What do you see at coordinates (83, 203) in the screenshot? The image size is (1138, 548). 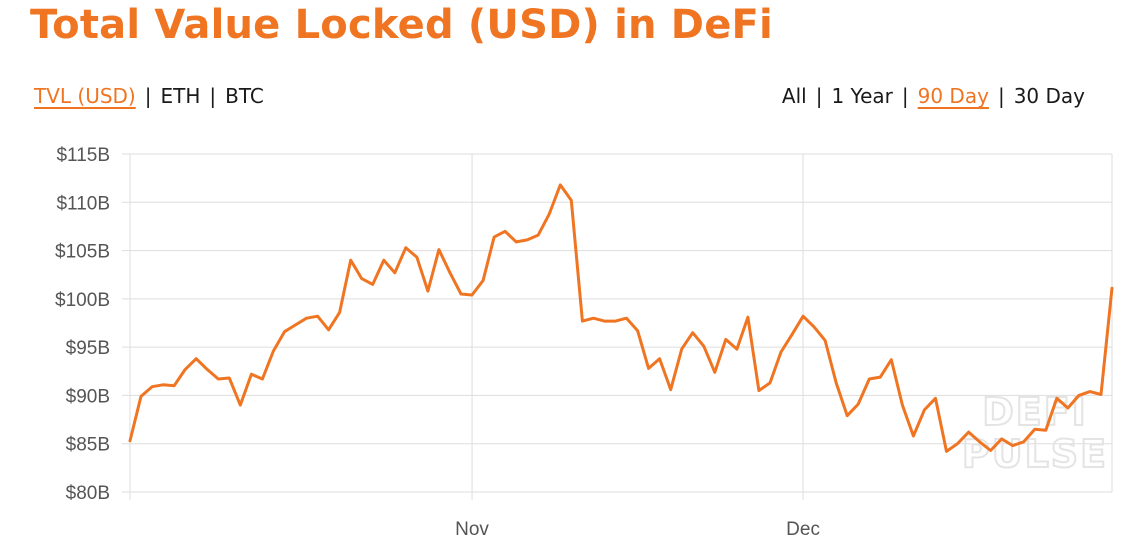 I see `y-tick-label: $110B` at bounding box center [83, 203].